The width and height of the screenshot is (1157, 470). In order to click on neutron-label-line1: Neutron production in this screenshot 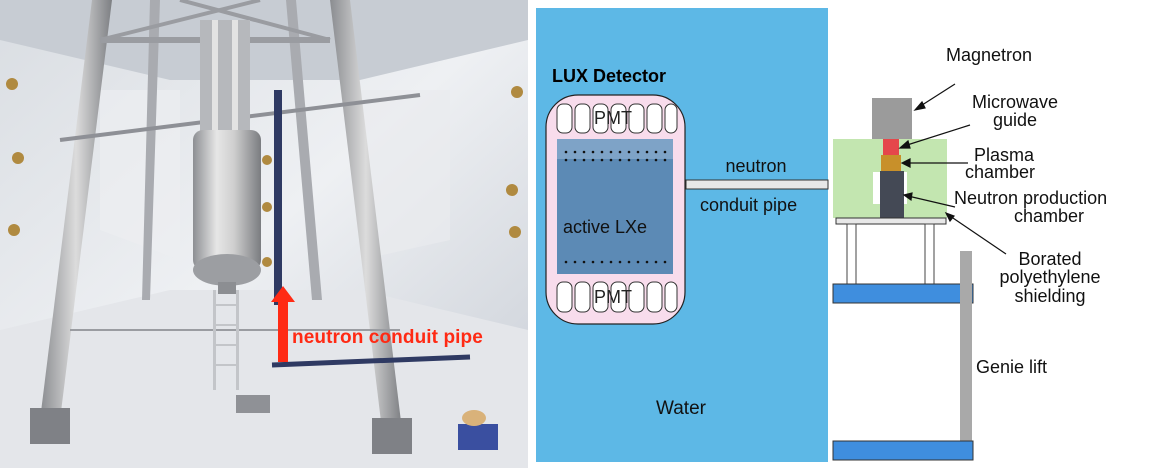, I will do `click(1031, 198)`.